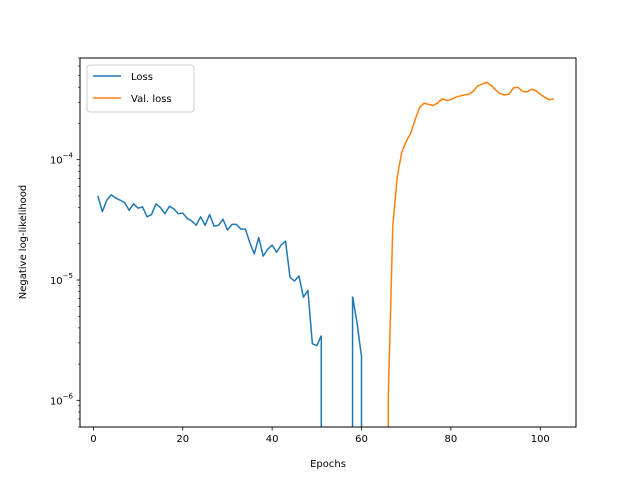 This screenshot has height=480, width=640. I want to click on y-tick-label: 10⁻⁶, so click(62, 399).